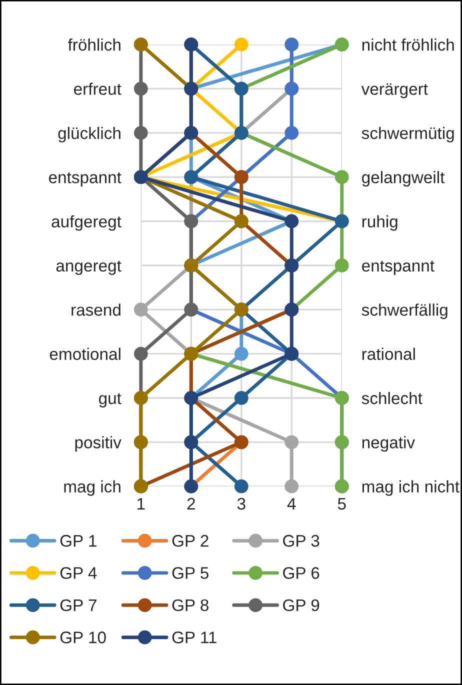  What do you see at coordinates (89, 267) in the screenshot?
I see `y-tick-label: angeregt` at bounding box center [89, 267].